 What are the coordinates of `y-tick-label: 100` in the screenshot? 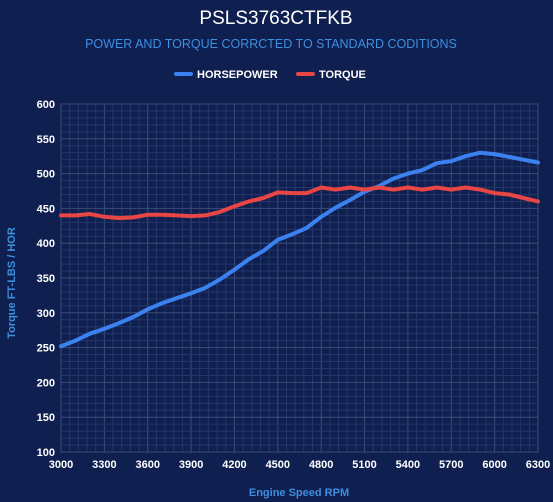 It's located at (46, 453).